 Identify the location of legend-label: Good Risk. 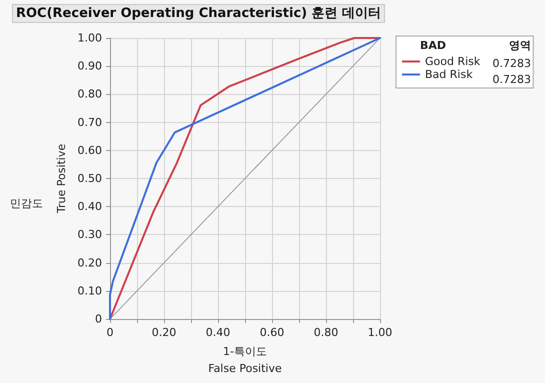
(453, 61).